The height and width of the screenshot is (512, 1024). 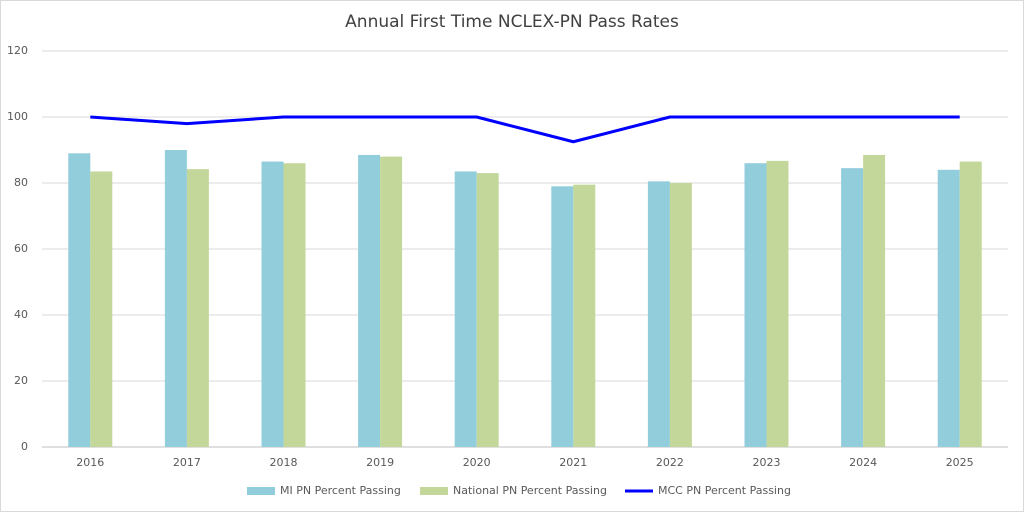 I want to click on y-tick-label: 20, so click(x=21, y=380).